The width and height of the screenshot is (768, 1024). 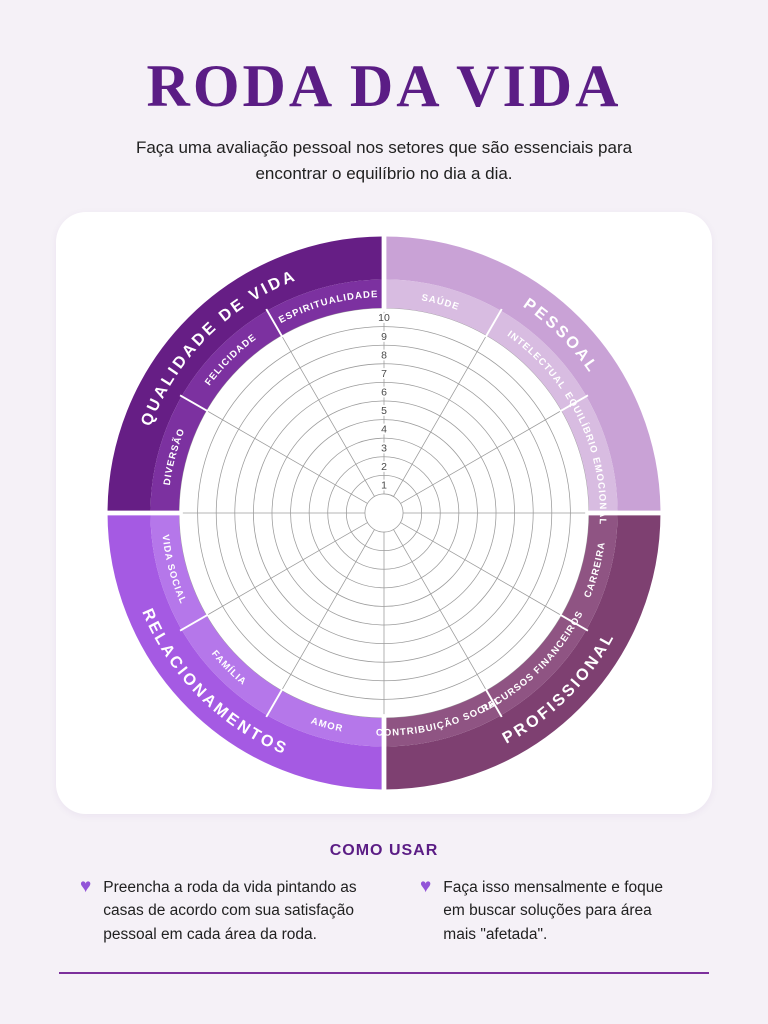 I want to click on quadrant-band-pessoal, so click(x=522, y=375).